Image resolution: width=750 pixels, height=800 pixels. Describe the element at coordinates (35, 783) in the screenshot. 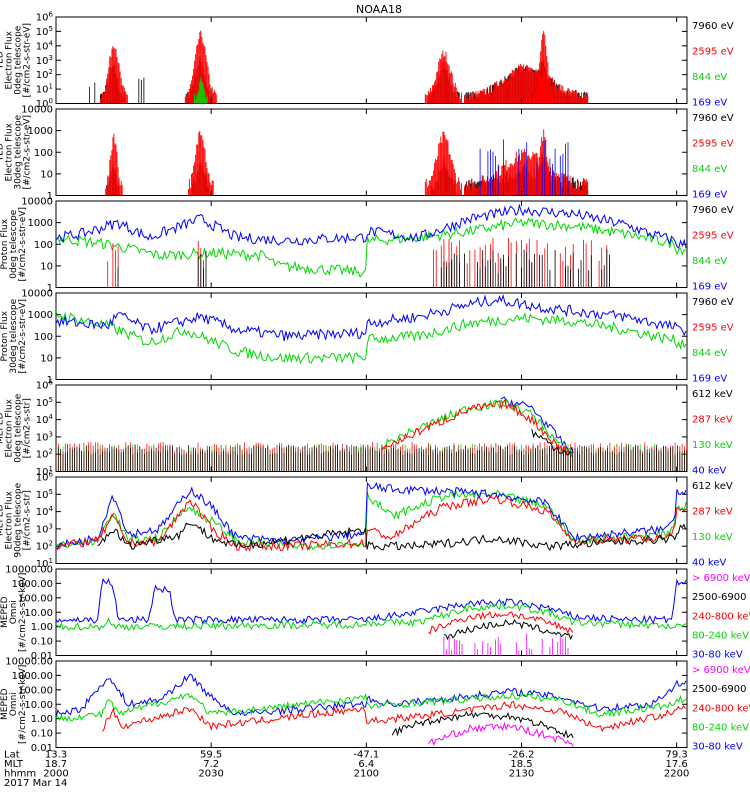

I see `date-label: 2017 Mar 14` at that location.